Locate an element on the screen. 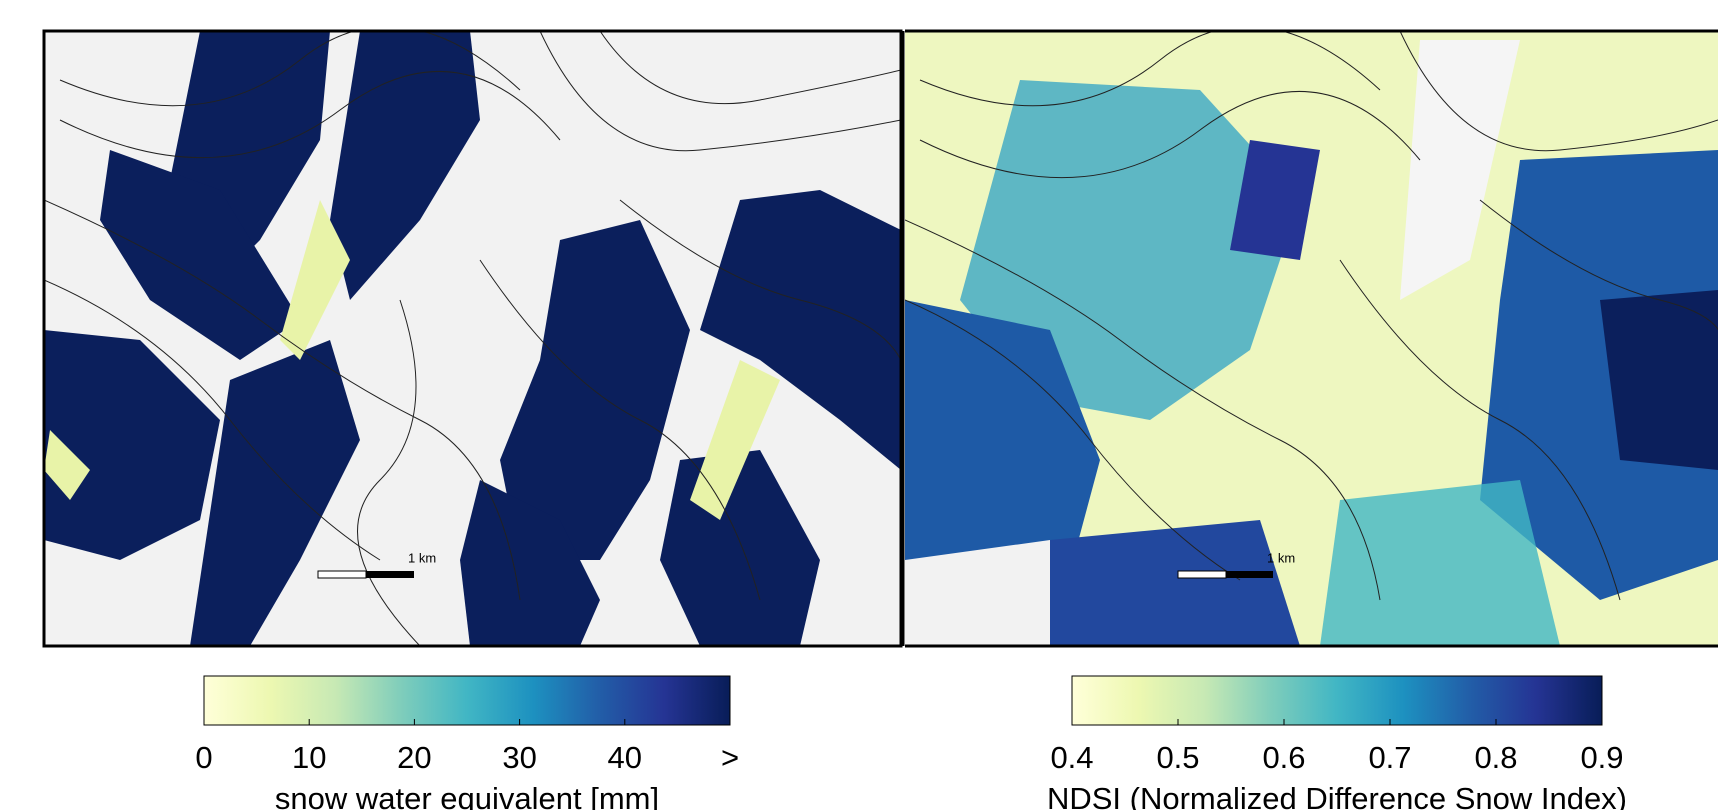  colorbar-tick-label: 30 is located at coordinates (519, 757).